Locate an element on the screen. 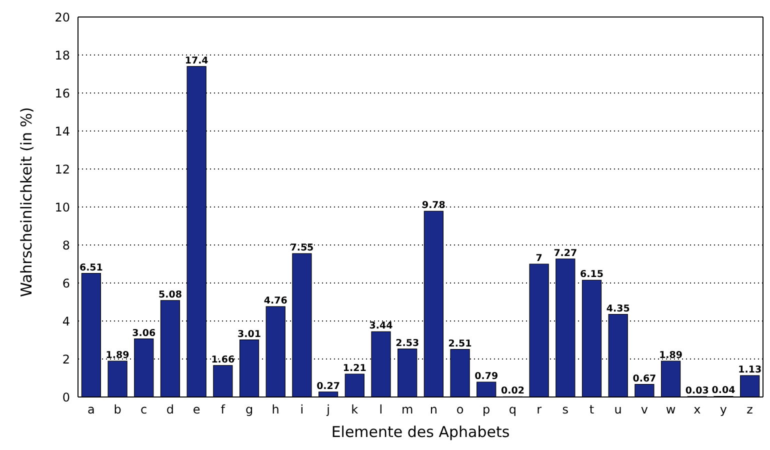 Image resolution: width=770 pixels, height=450 pixels. x-tick-label: y is located at coordinates (724, 409).